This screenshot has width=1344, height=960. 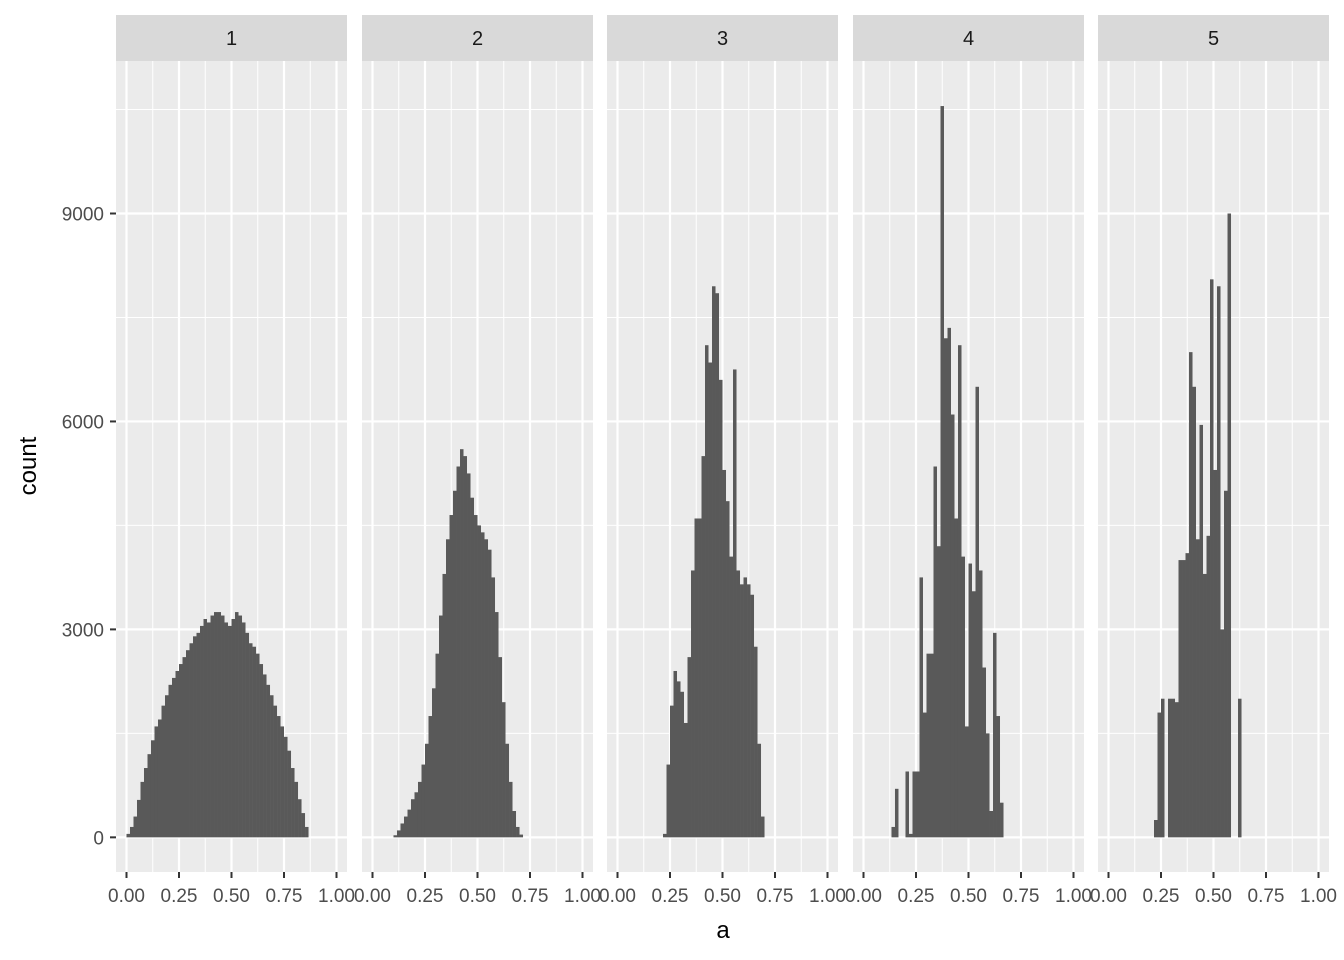 What do you see at coordinates (1108, 896) in the screenshot?
I see `x-tick-label: 0.00` at bounding box center [1108, 896].